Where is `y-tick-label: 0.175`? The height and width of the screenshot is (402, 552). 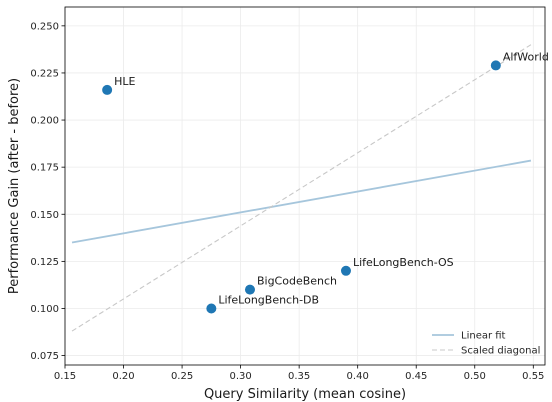
y-tick-label: 0.175 is located at coordinates (44, 168).